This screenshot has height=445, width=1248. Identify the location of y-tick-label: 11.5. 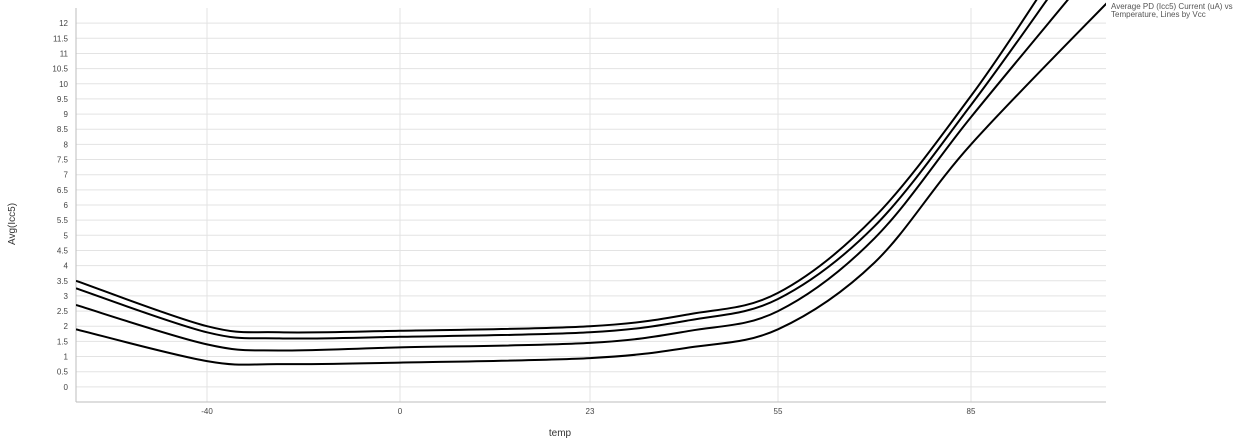
(61, 38).